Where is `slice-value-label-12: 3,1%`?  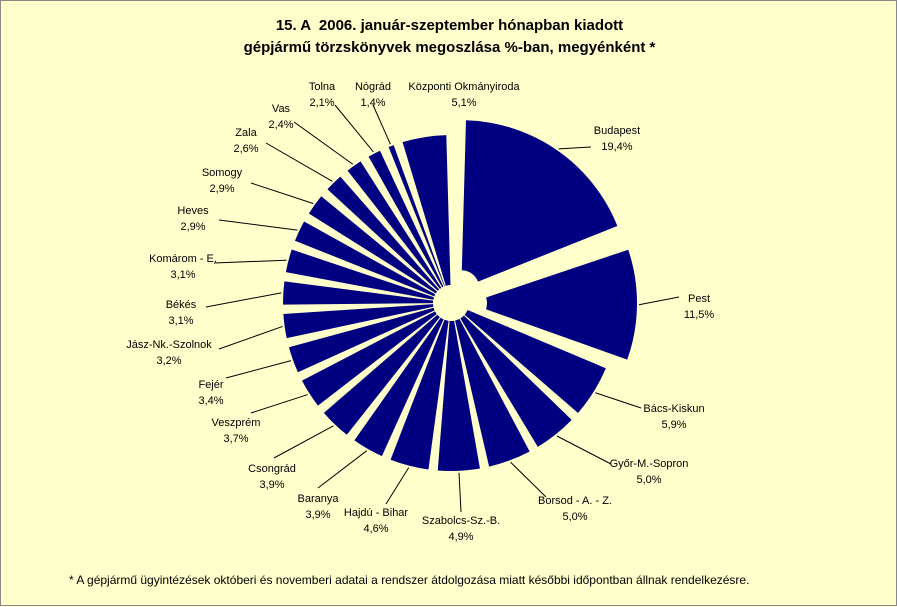 slice-value-label-12: 3,1% is located at coordinates (180, 321).